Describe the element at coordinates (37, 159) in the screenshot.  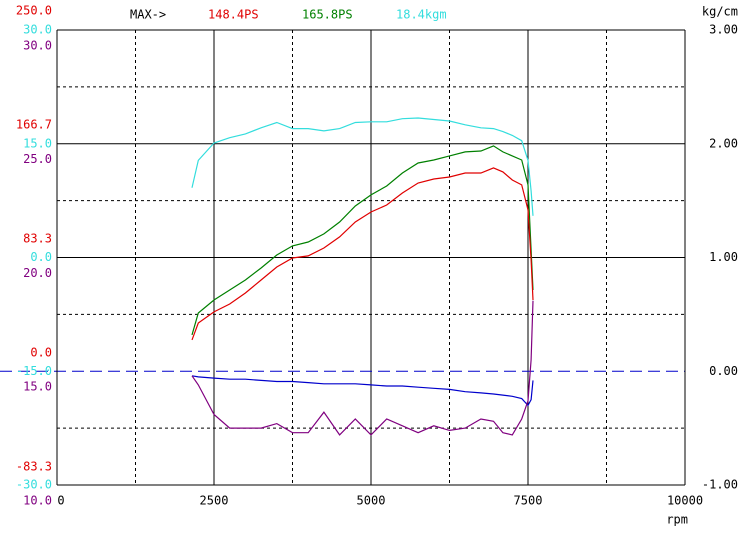
I see `y-tick-label: 25.0` at that location.